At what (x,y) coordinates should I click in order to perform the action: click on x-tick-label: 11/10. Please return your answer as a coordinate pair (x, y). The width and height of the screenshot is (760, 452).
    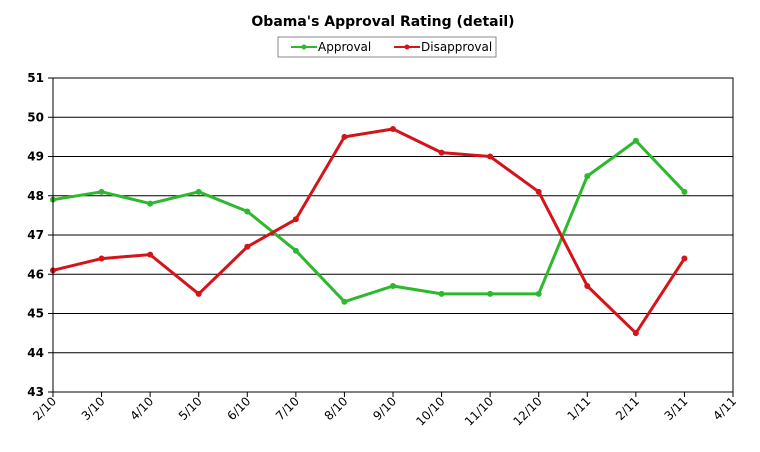
    Looking at the image, I should click on (479, 411).